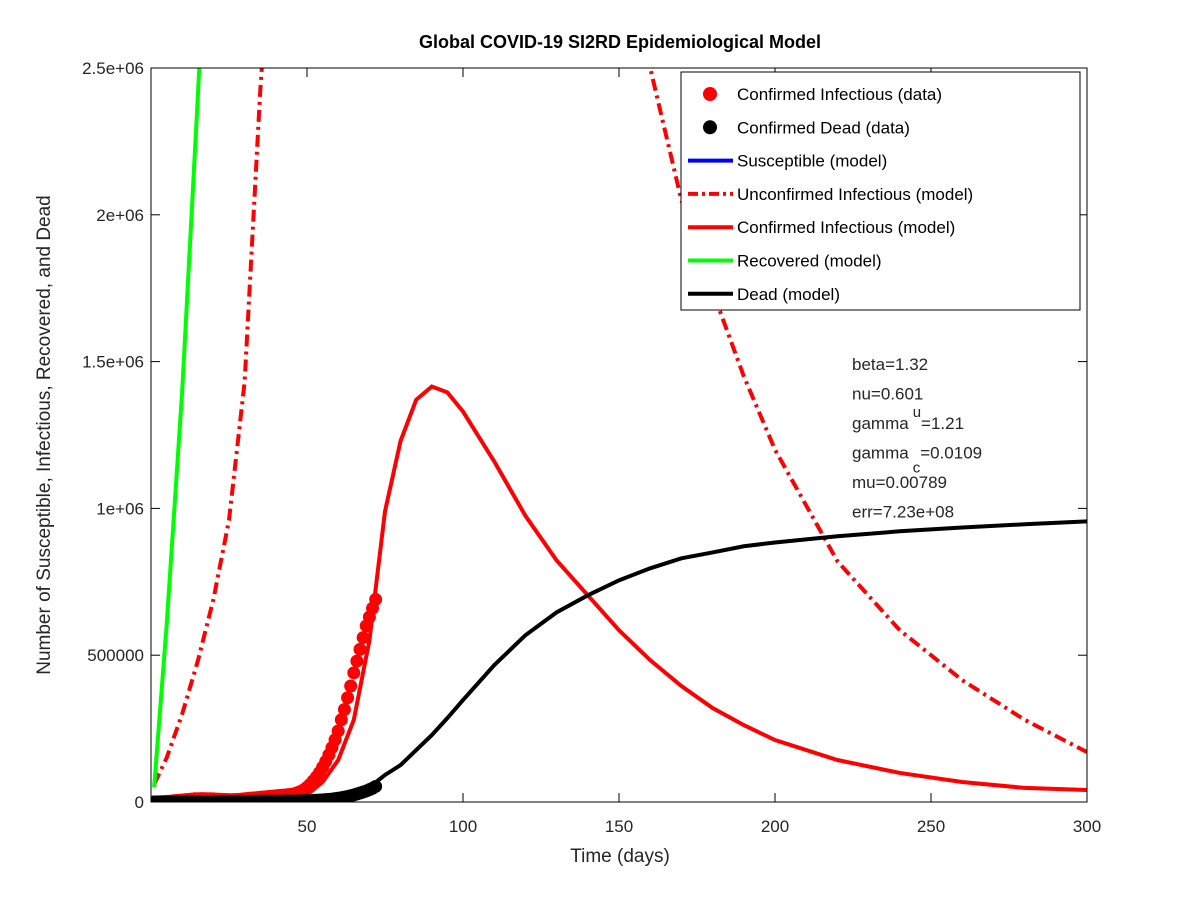  I want to click on legend-label: Susceptible (model), so click(812, 161).